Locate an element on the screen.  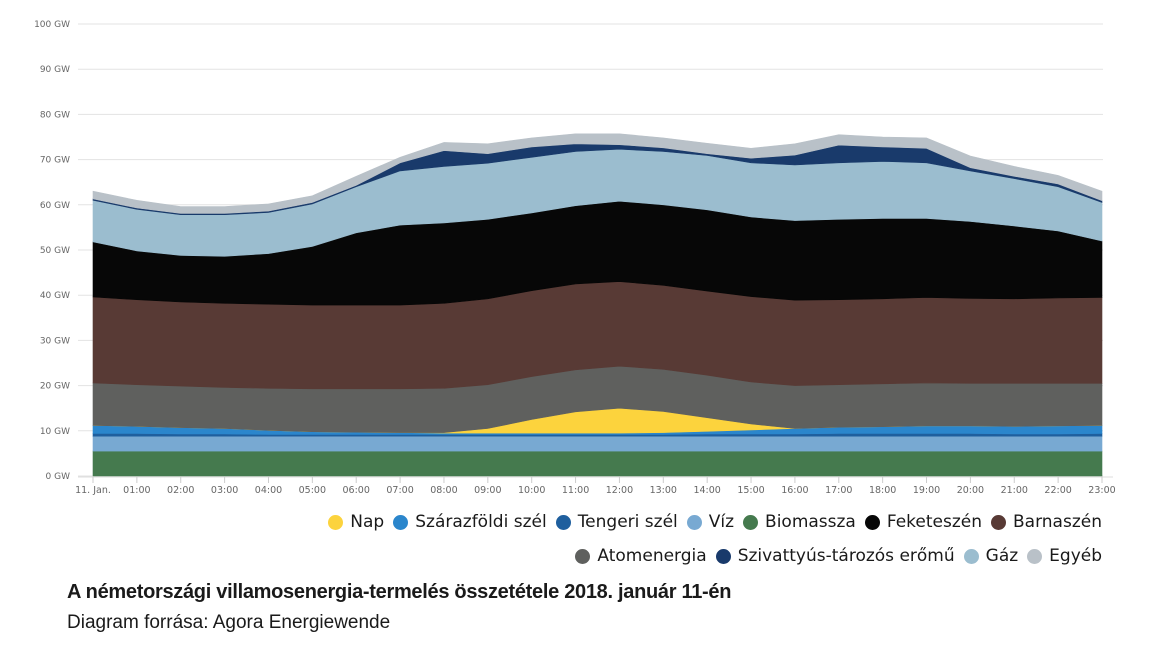
legend-item-tengeri-szel: Tengeri szél is located at coordinates (616, 522).